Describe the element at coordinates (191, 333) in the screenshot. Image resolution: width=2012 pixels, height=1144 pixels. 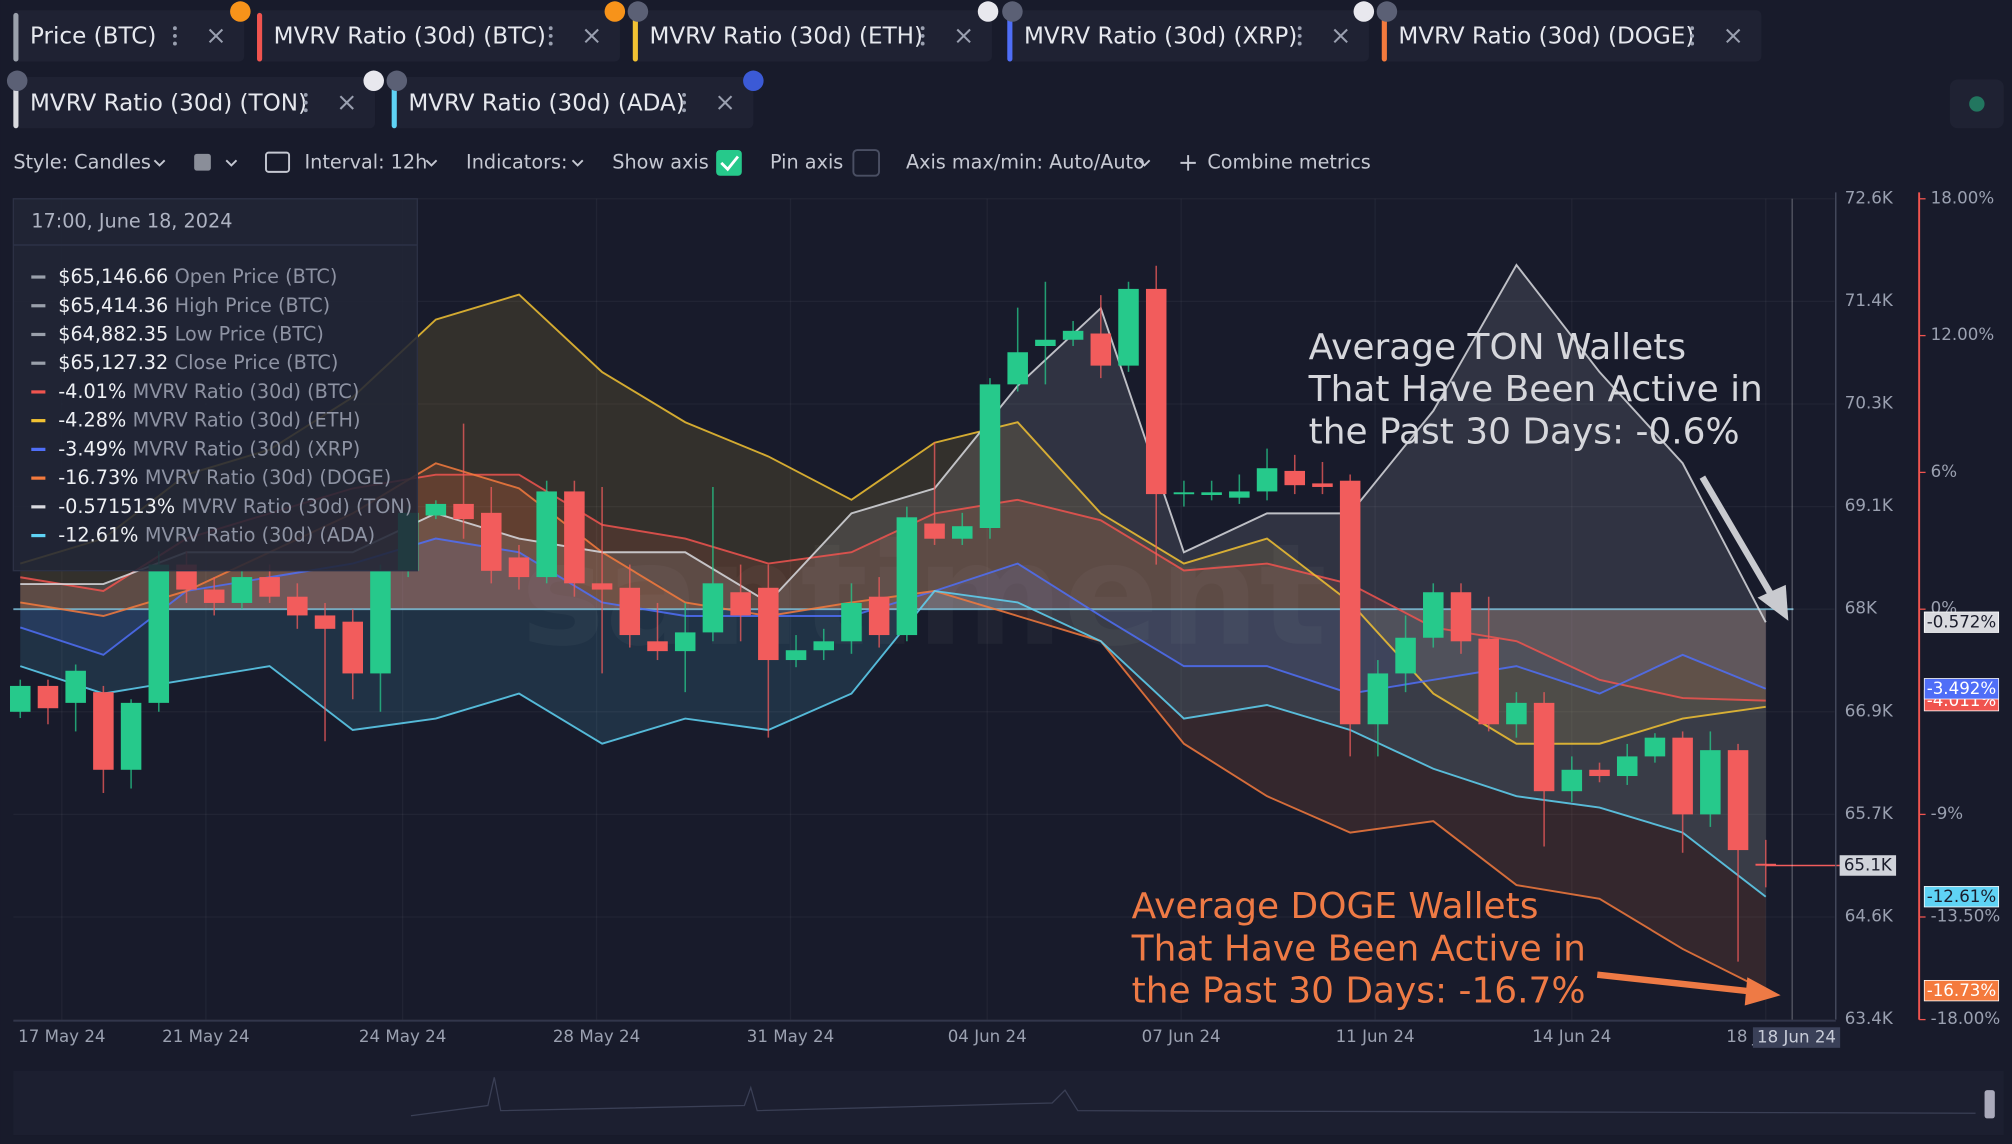
I see `tooltip-row: $64,882.35 Low Price (BTC)` at that location.